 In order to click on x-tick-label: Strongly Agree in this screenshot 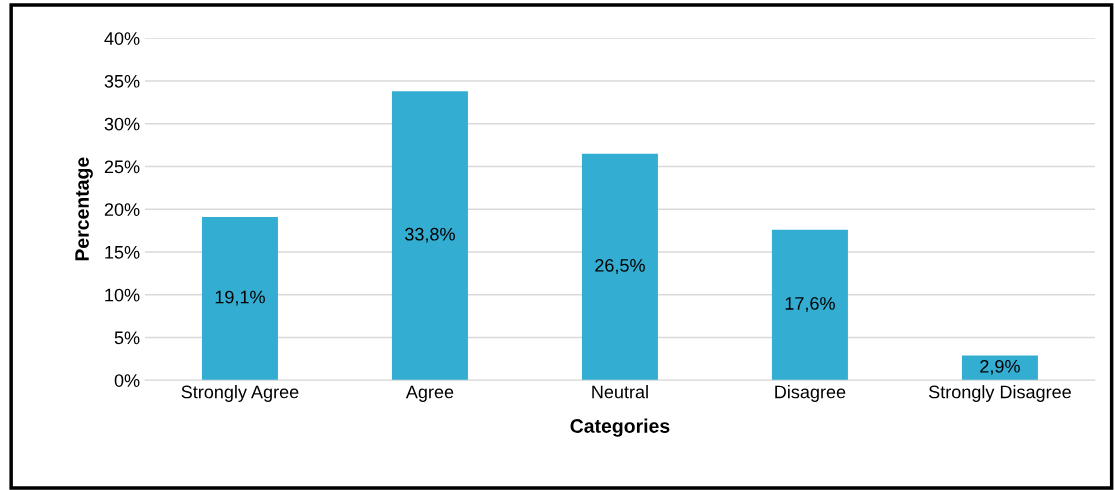, I will do `click(240, 393)`.